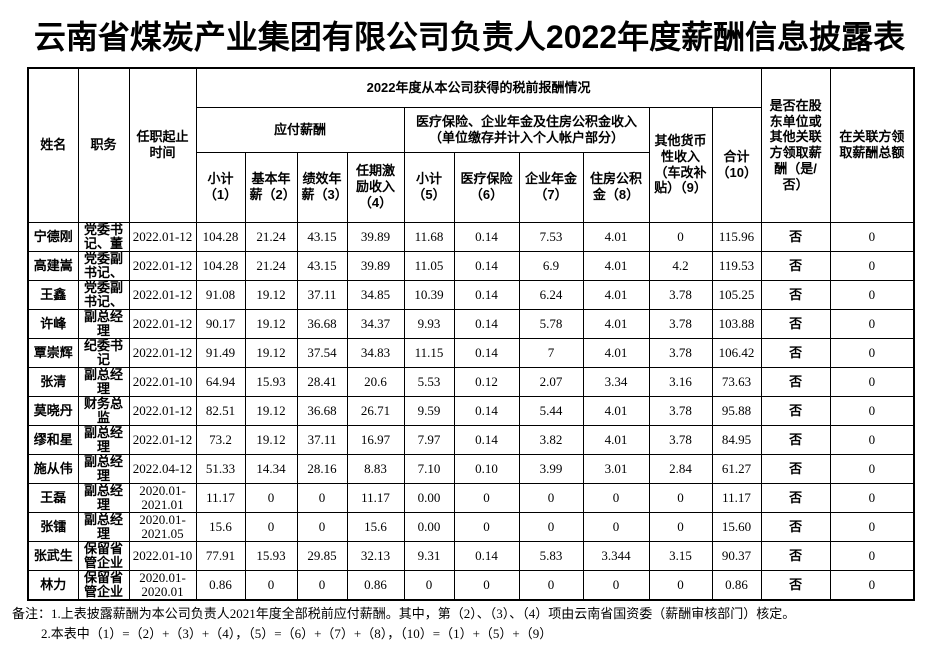  Describe the element at coordinates (322, 352) in the screenshot. I see `performance-salary-3-cell: 37.54` at that location.